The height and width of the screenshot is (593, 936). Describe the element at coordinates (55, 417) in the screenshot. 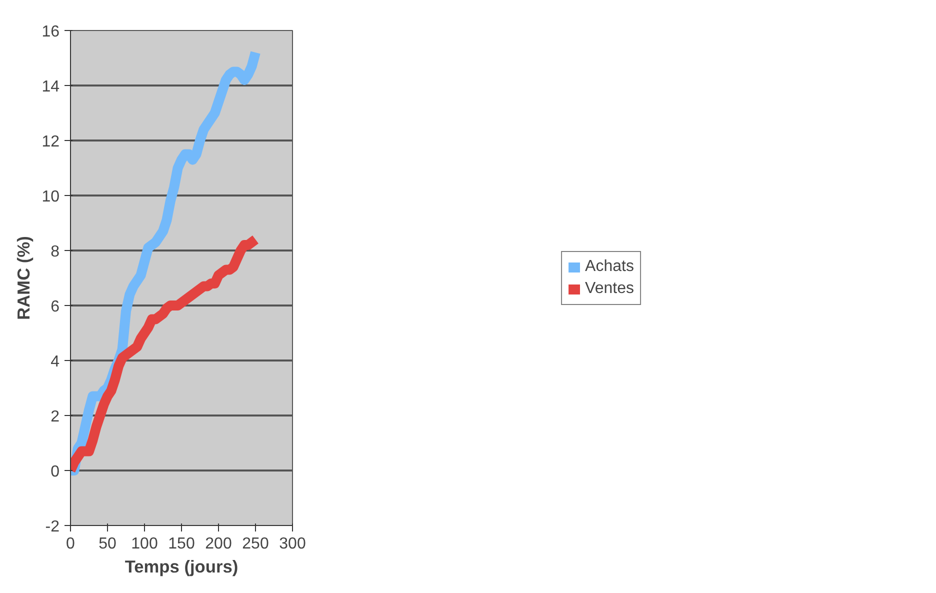

I see `y-tick-label: 2` at that location.